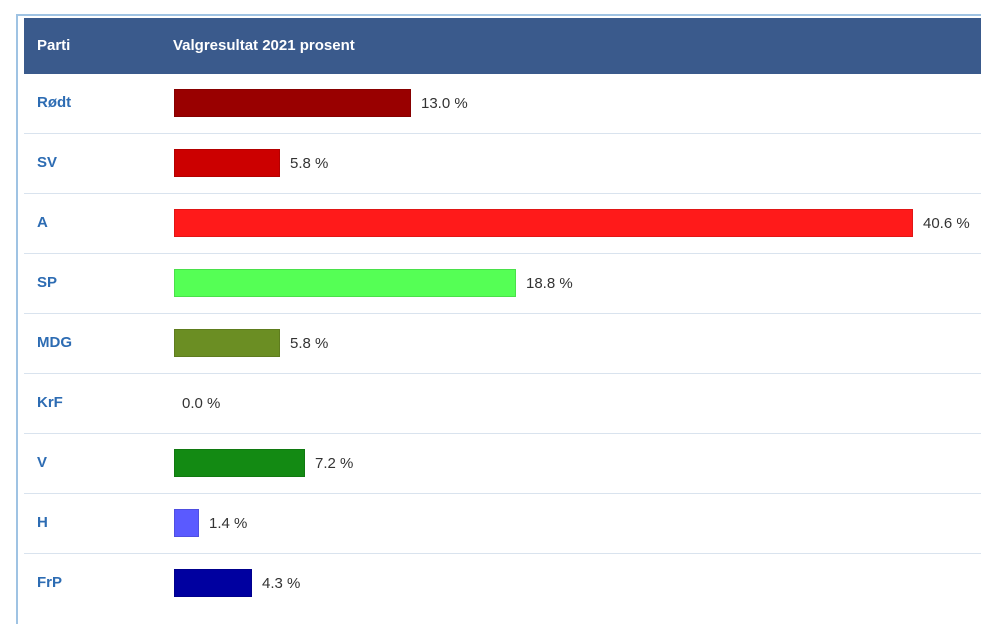  I want to click on table-row: Rødt 13.0 %, so click(502, 104).